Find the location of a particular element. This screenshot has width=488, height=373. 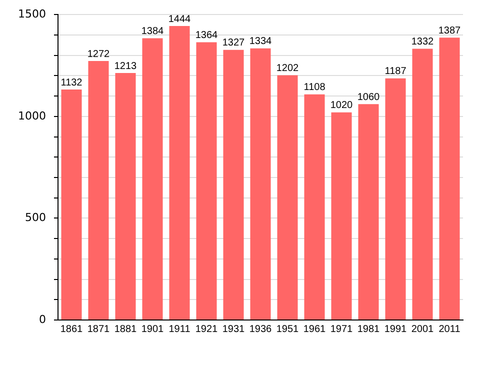

x-tick-label: 1901 is located at coordinates (152, 329).